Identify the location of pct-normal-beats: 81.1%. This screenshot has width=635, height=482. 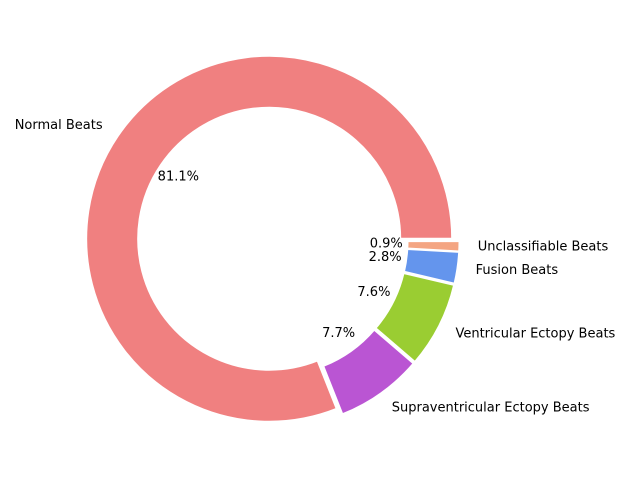
(178, 177).